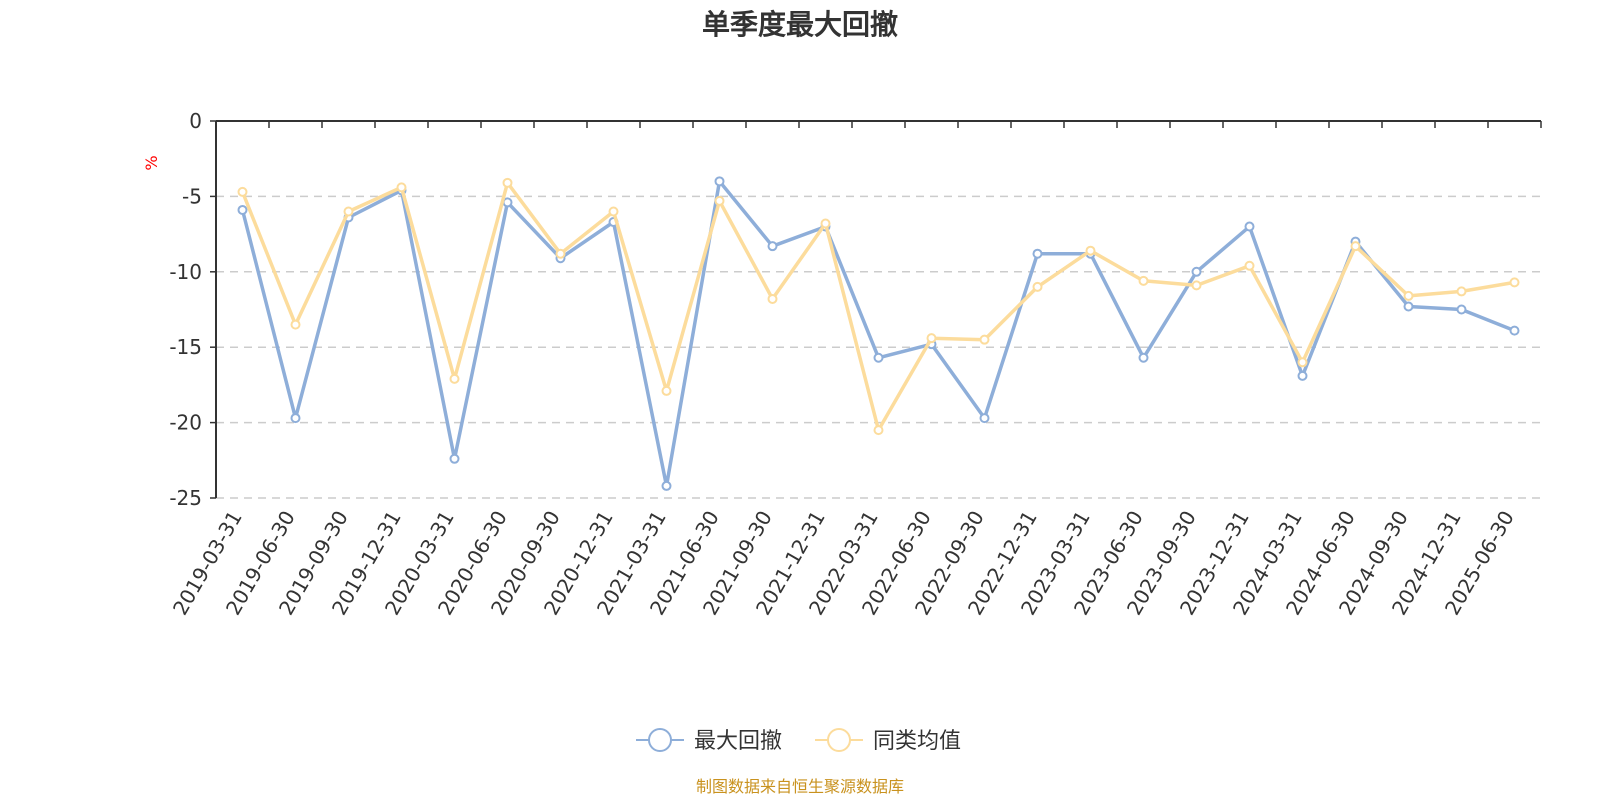 This screenshot has height=800, width=1600. I want to click on legend-item-1: 最大回撤, so click(709, 741).